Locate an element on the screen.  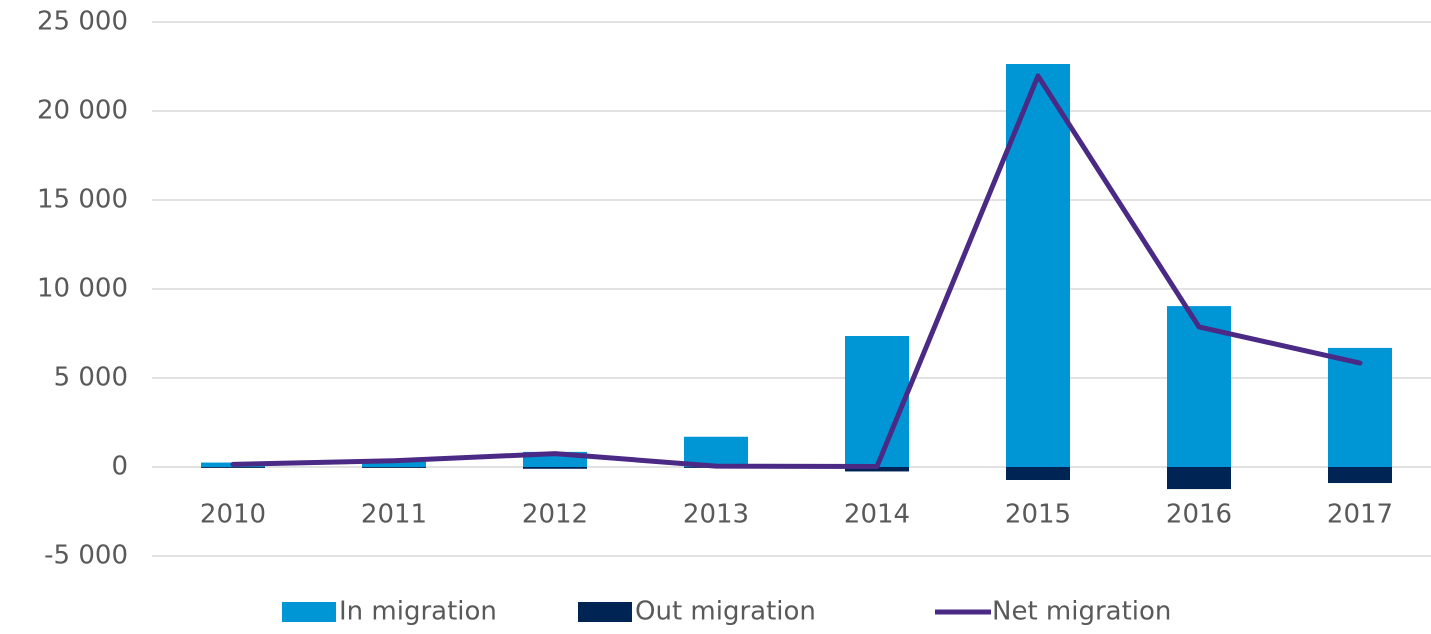
x-tick-label: 2015 is located at coordinates (1038, 515).